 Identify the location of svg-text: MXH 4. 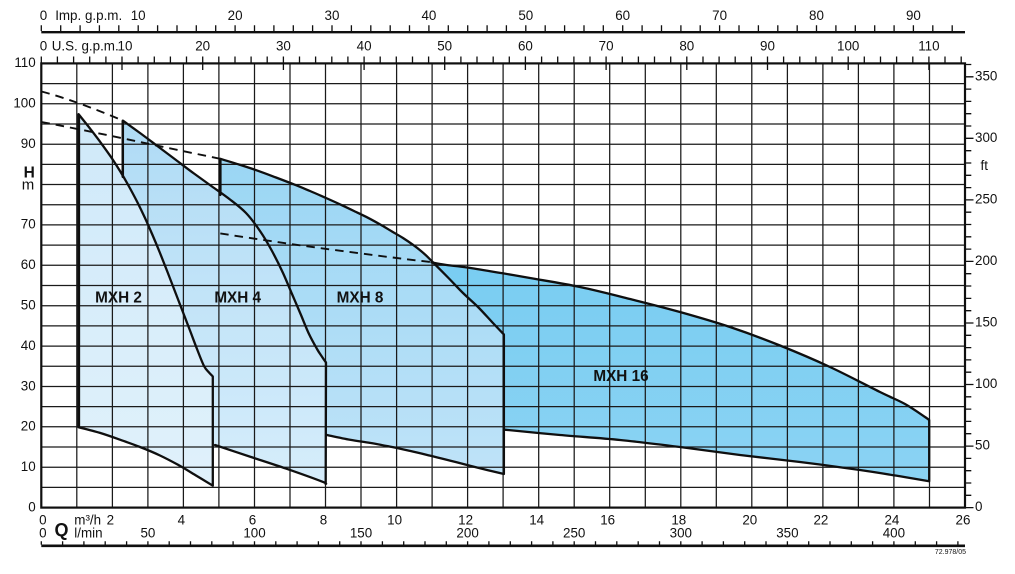
(237, 298).